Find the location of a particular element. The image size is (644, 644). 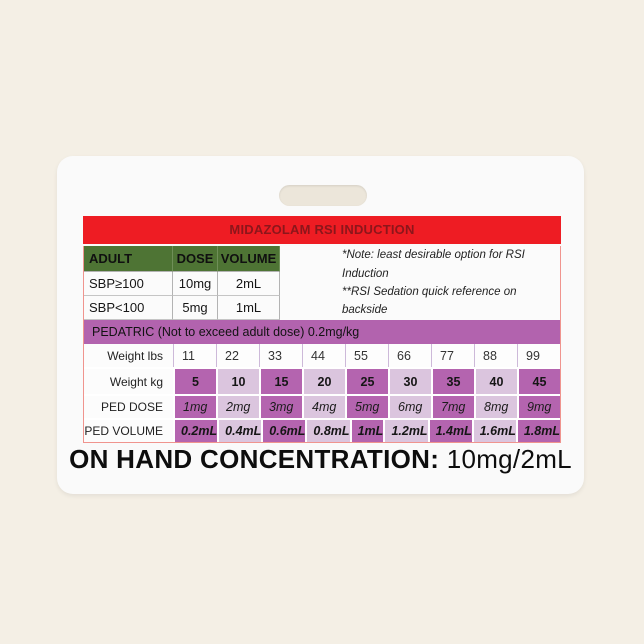

ped-dose-cell: 9mg is located at coordinates (538, 407).